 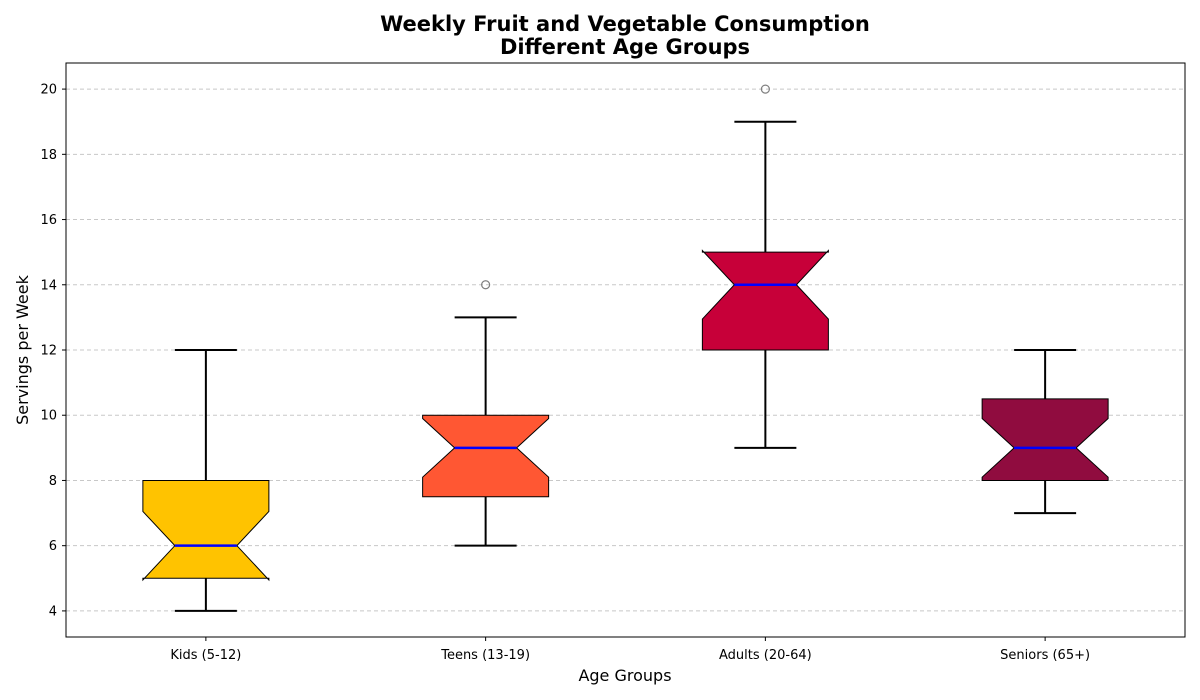 What do you see at coordinates (48, 220) in the screenshot?
I see `y-tick-label: 16` at bounding box center [48, 220].